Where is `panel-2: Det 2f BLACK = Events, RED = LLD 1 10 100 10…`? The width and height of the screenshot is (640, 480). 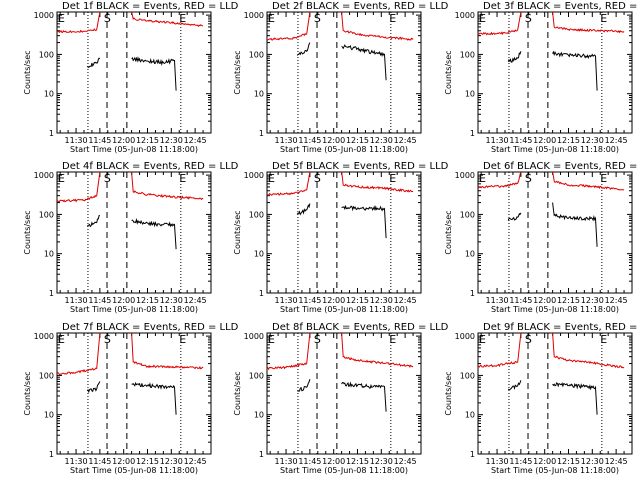
panel-2: Det 2f BLACK = Events, RED = LLD 1 10 100 10… is located at coordinates (341, 77).